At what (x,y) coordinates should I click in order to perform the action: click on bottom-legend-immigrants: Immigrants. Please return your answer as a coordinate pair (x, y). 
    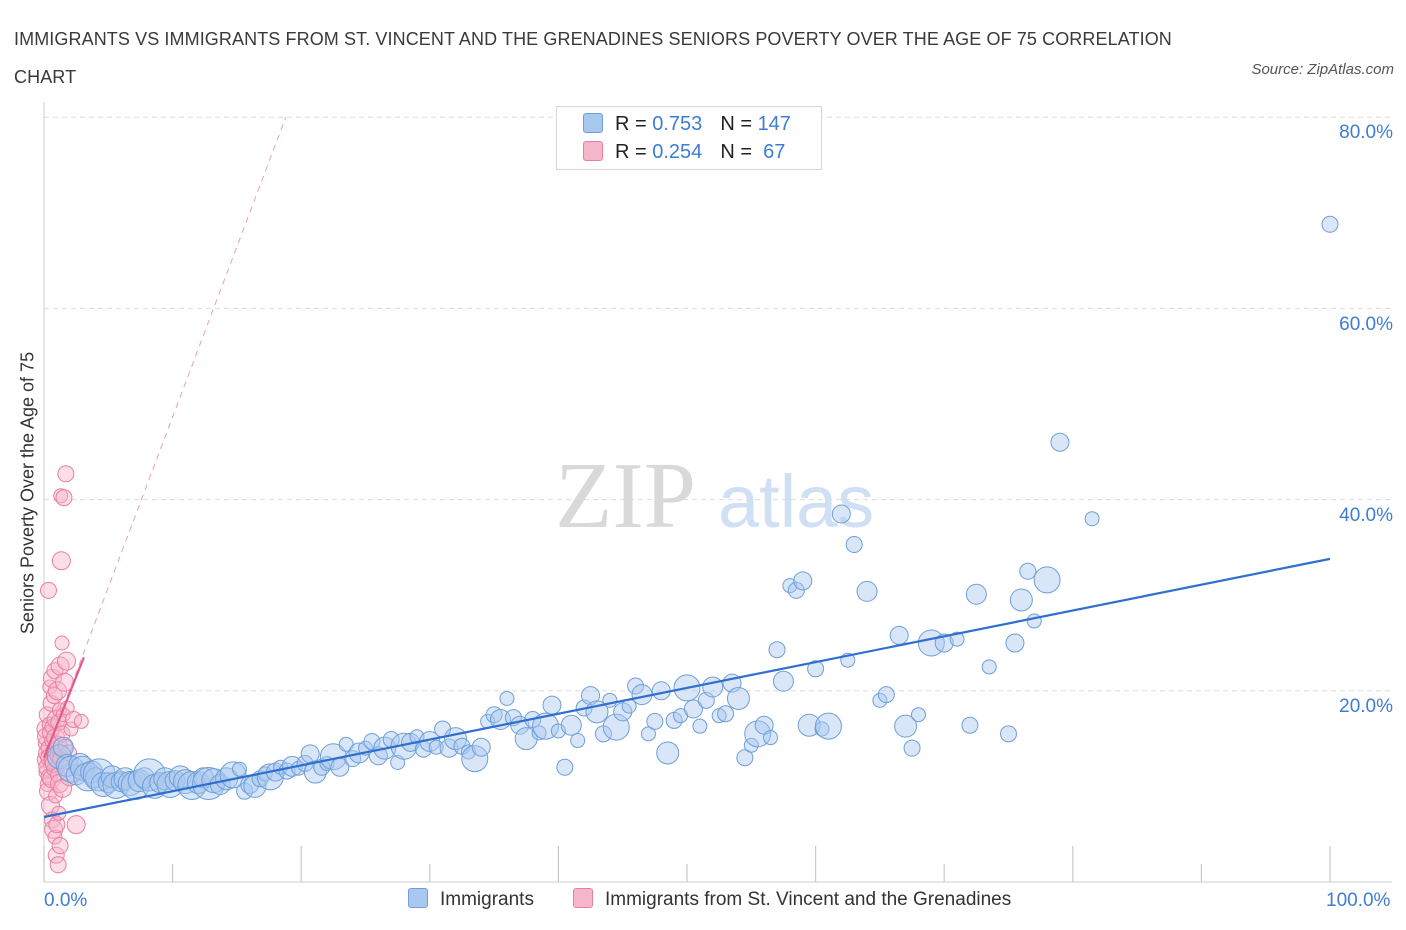
    Looking at the image, I should click on (471, 899).